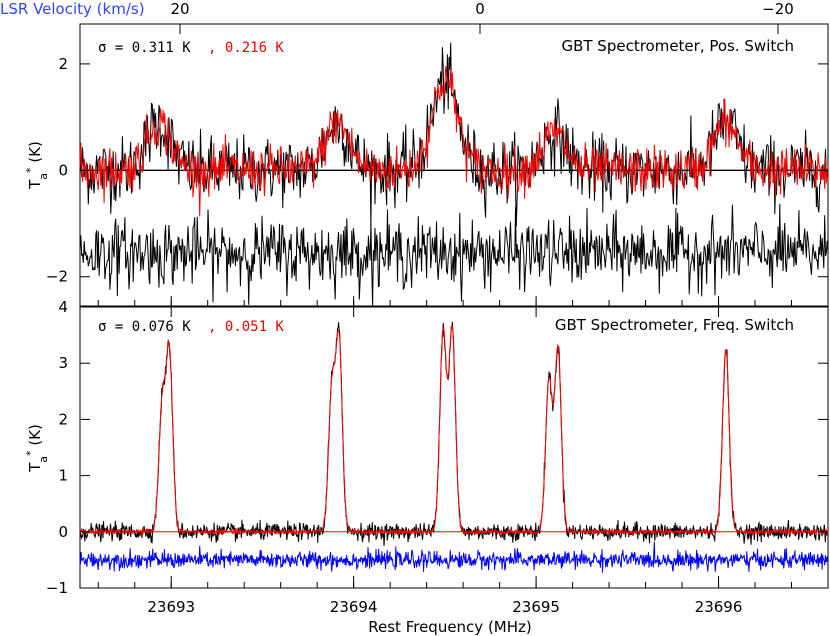  What do you see at coordinates (63, 363) in the screenshot?
I see `y-tick-label: 3` at bounding box center [63, 363].